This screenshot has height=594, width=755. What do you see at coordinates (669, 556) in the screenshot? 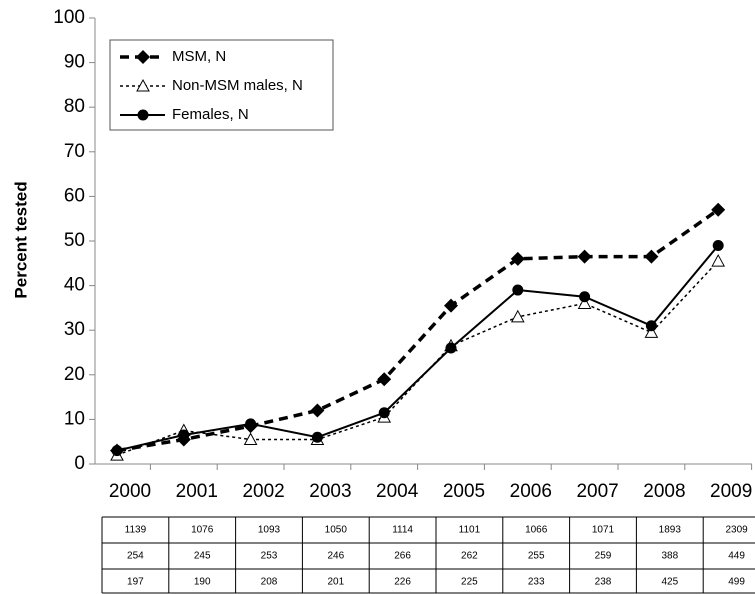
I see `table-cell: 388` at bounding box center [669, 556].